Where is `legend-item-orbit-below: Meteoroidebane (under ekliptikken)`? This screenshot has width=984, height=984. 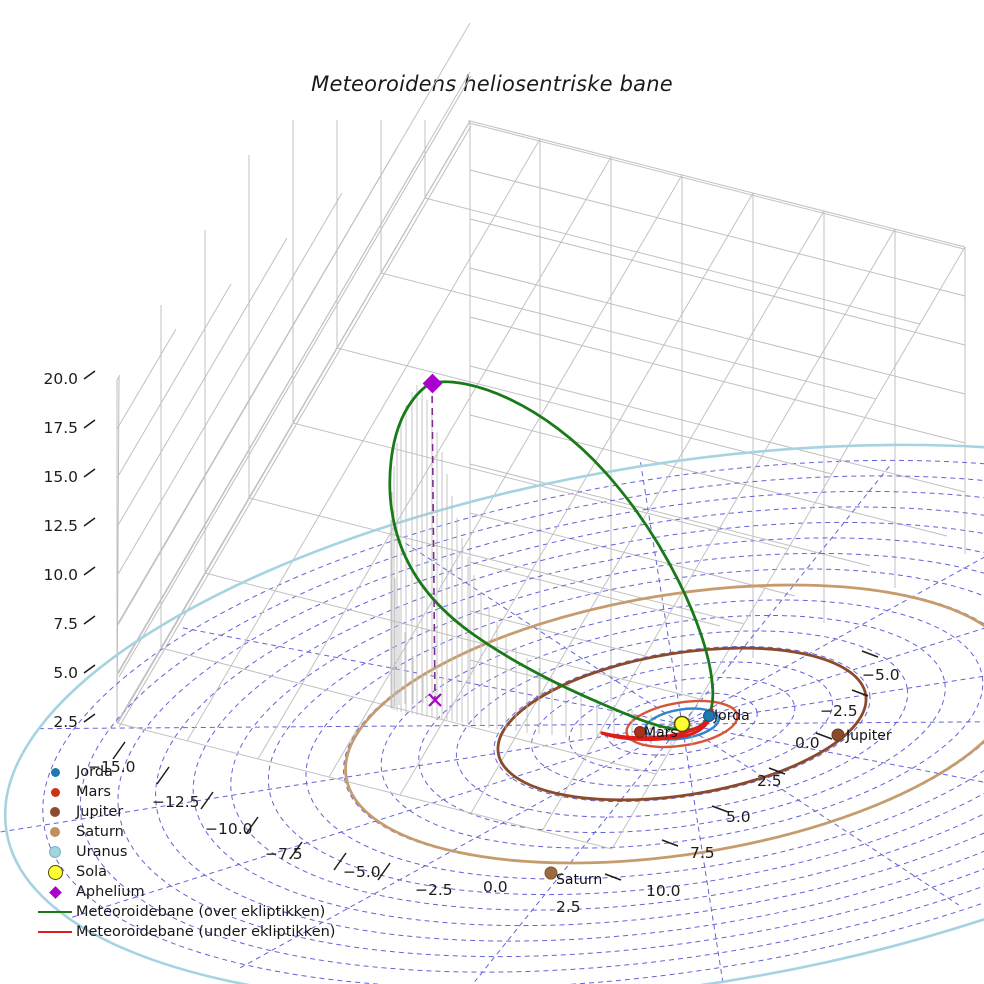
legend-item-orbit-below: Meteoroidebane (under ekliptikken) is located at coordinates (184, 932).